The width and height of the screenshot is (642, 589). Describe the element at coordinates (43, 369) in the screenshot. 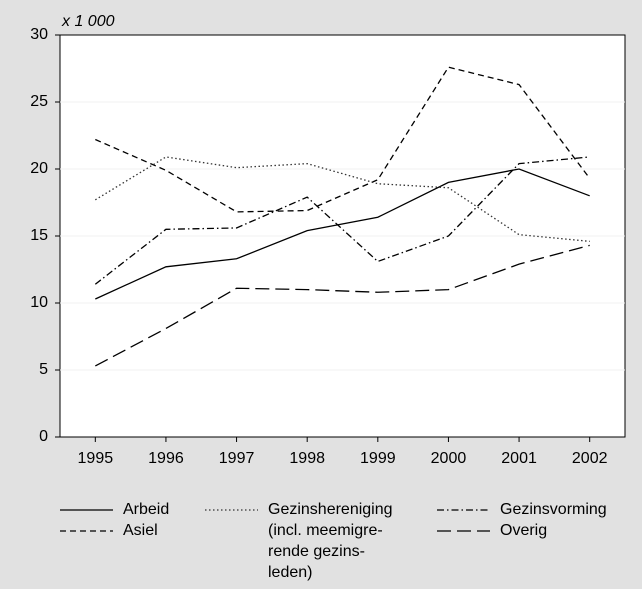

I see `y-tick-label: 5` at that location.